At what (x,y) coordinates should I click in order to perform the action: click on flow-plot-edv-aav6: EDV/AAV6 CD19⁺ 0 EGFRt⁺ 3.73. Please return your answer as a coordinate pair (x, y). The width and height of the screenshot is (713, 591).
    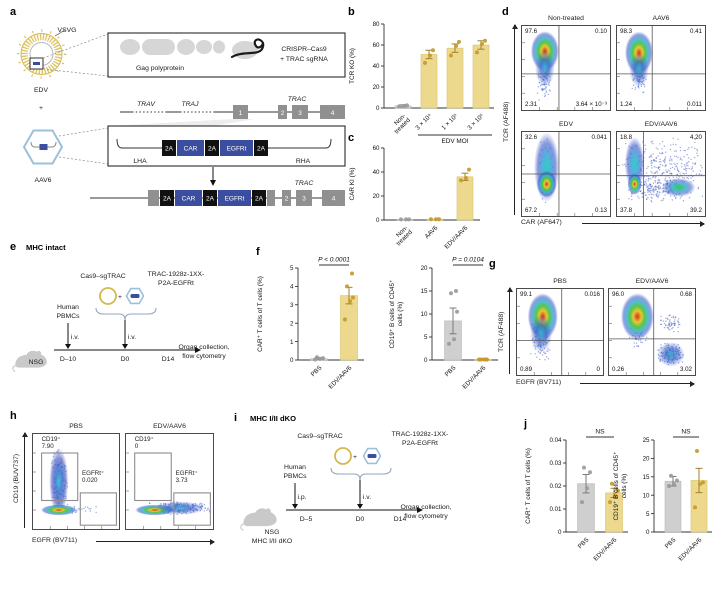
    Looking at the image, I should click on (169, 476).